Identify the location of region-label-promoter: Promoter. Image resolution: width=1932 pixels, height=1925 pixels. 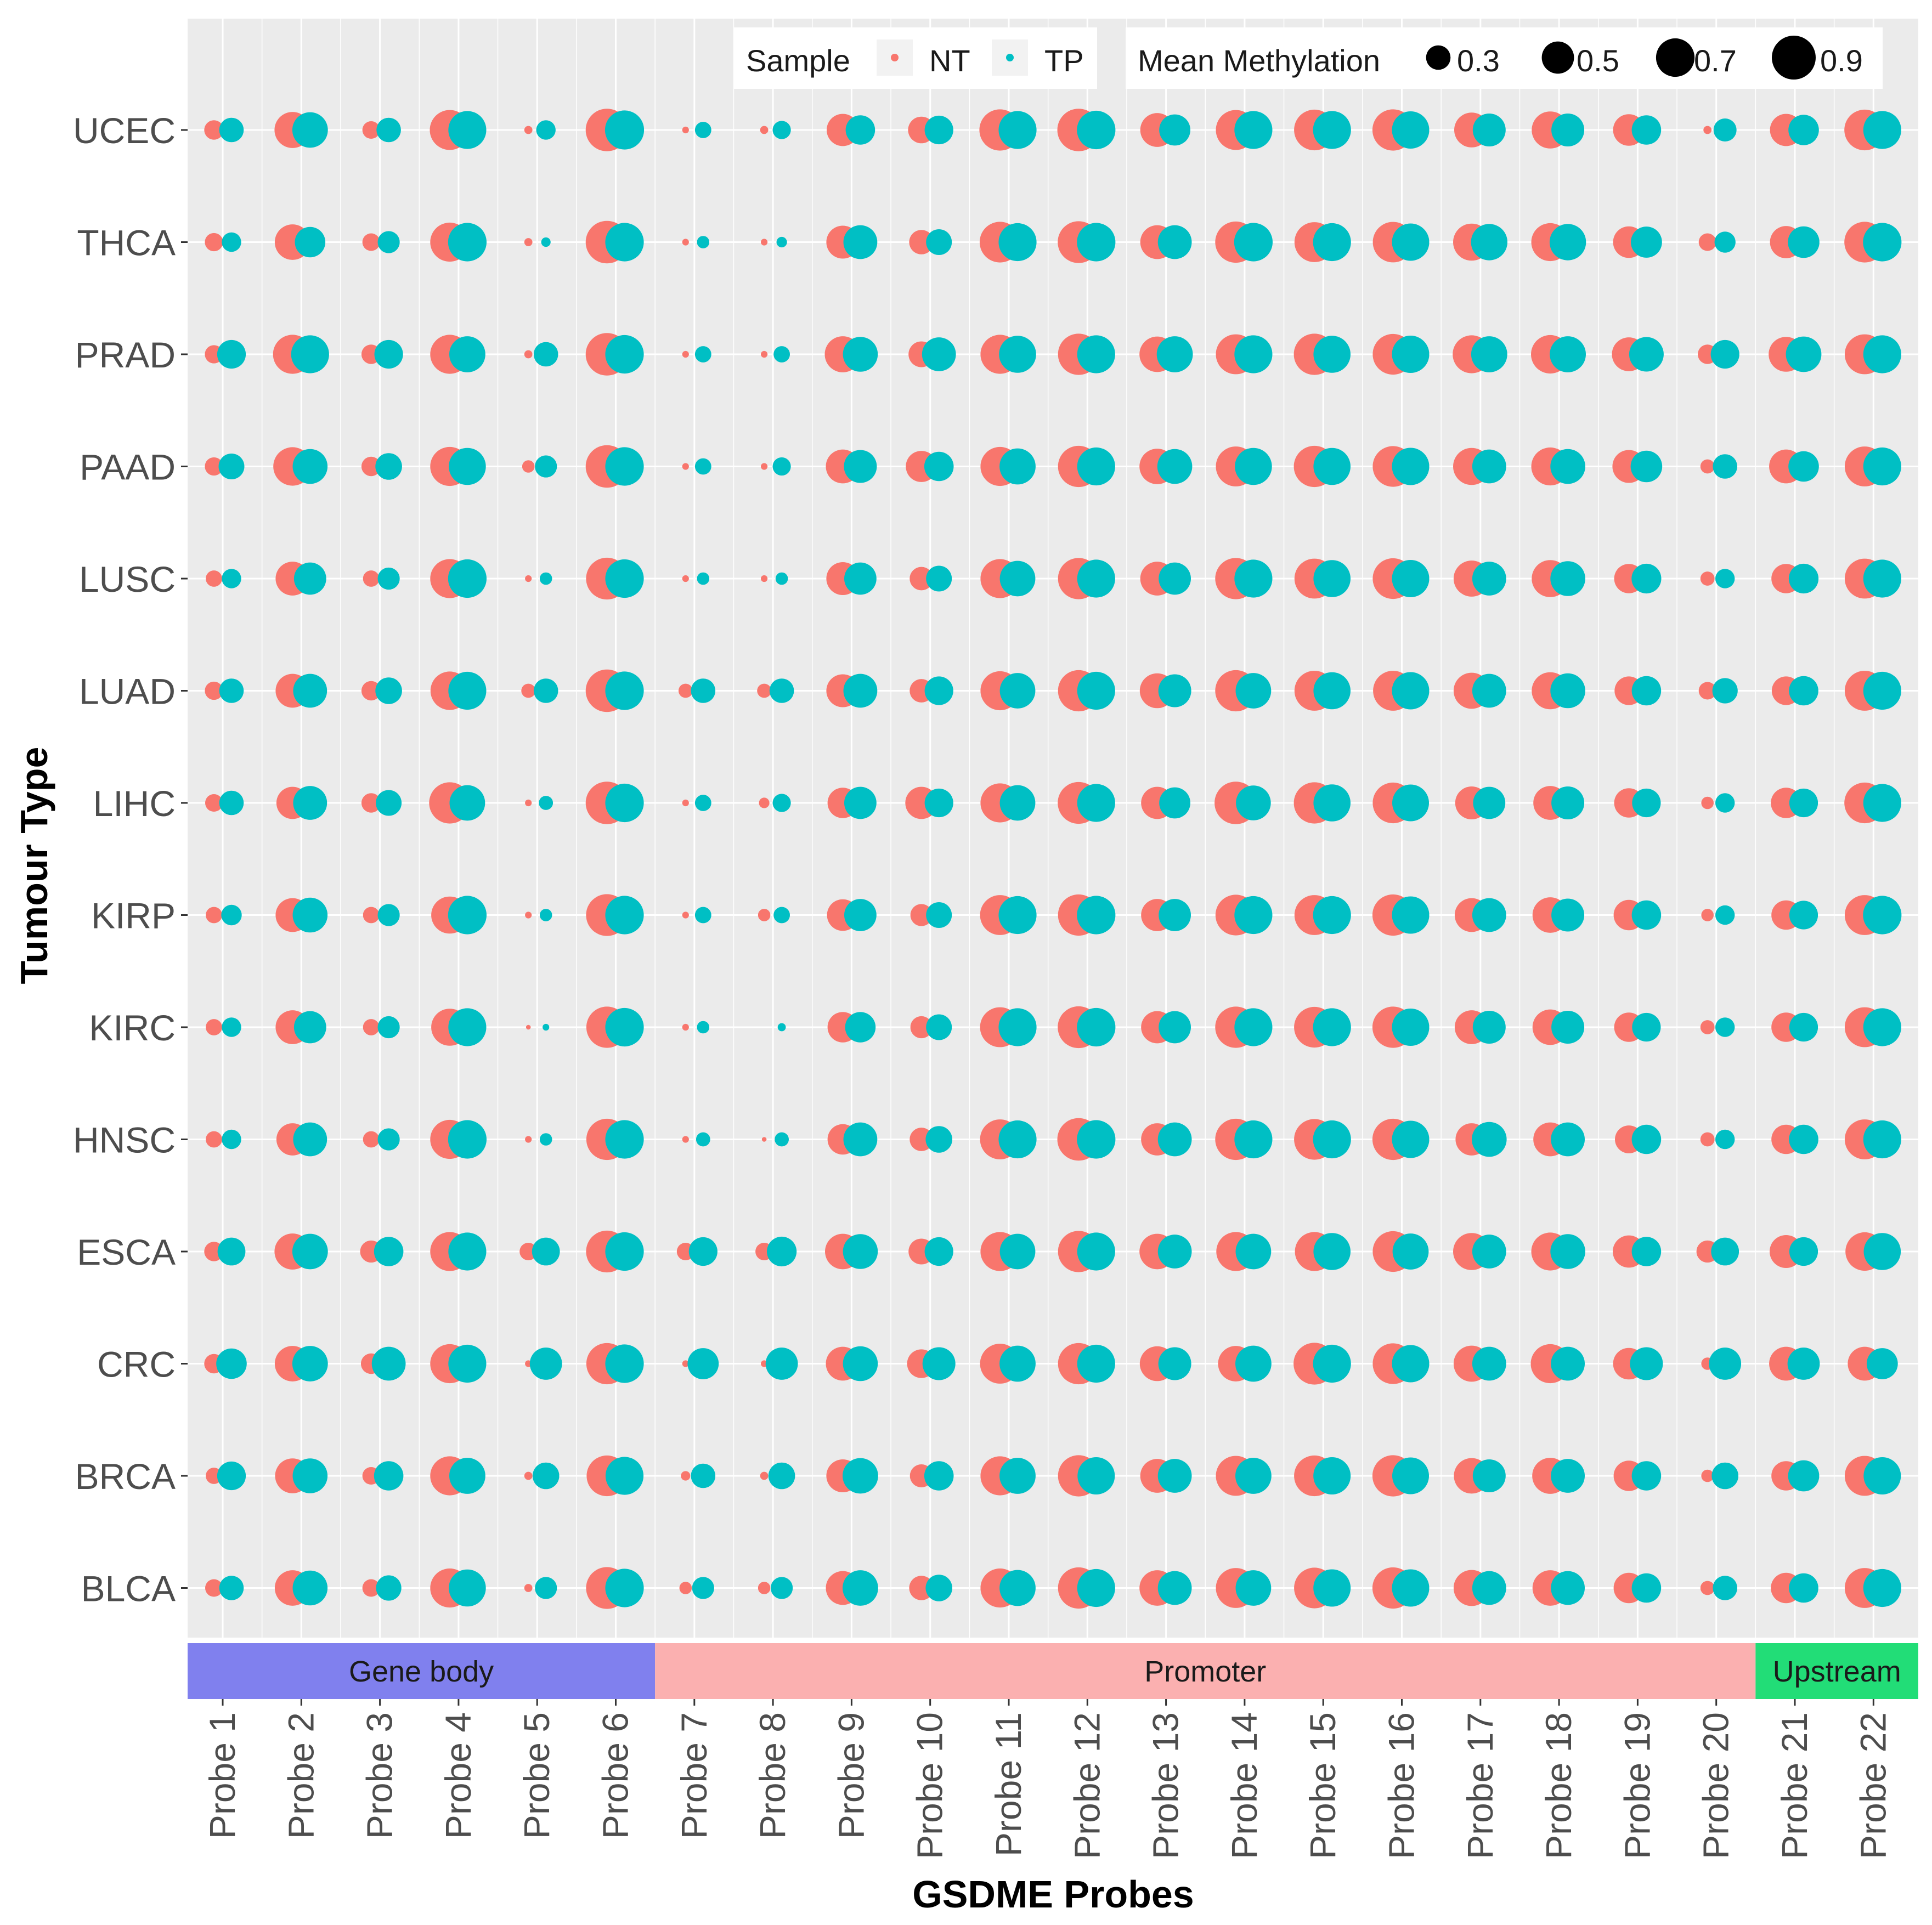
(1205, 1671).